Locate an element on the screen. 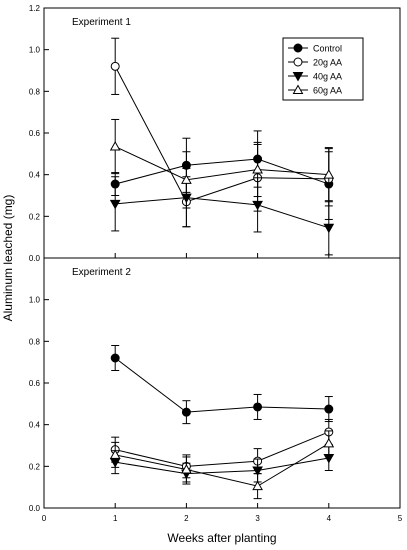 The height and width of the screenshot is (550, 407). x-tick-label: 5 is located at coordinates (400, 518).